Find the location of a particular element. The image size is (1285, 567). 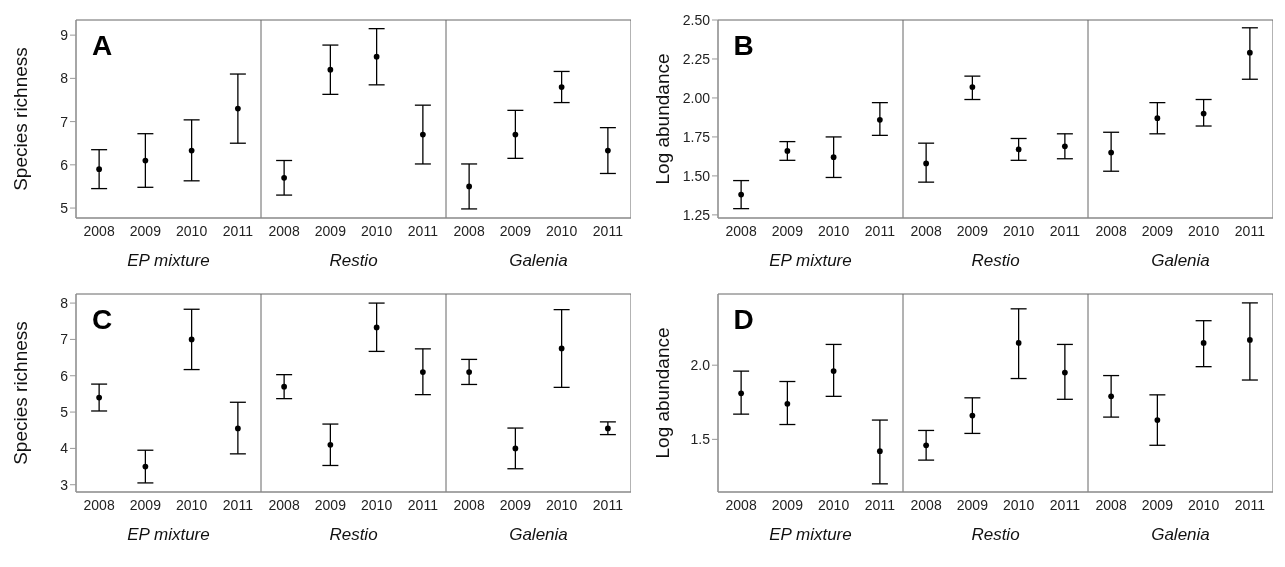

y-tick-label: 6 is located at coordinates (64, 164).